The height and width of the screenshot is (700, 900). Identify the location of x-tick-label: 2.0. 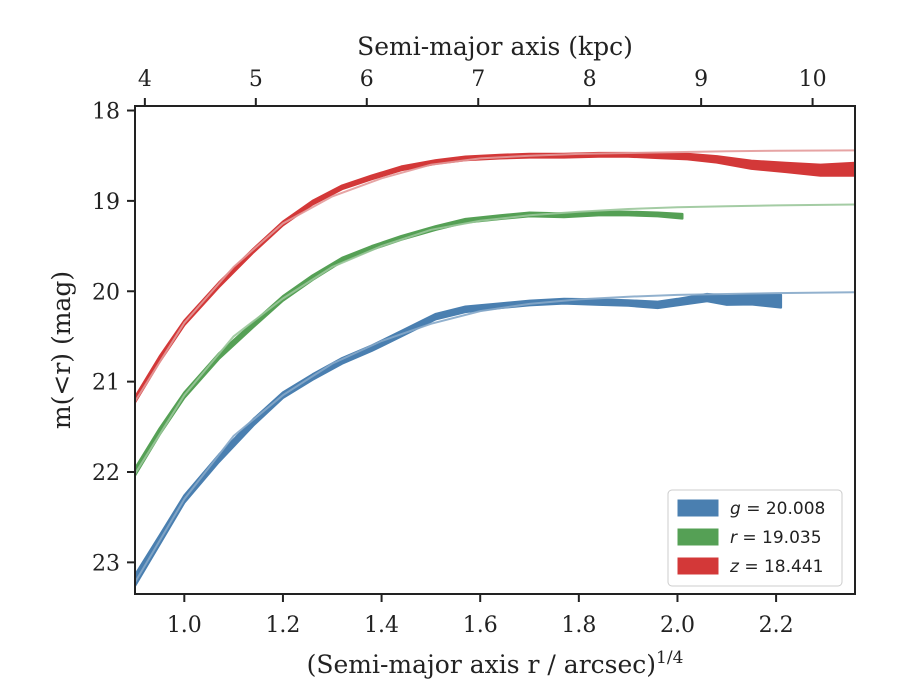
(677, 625).